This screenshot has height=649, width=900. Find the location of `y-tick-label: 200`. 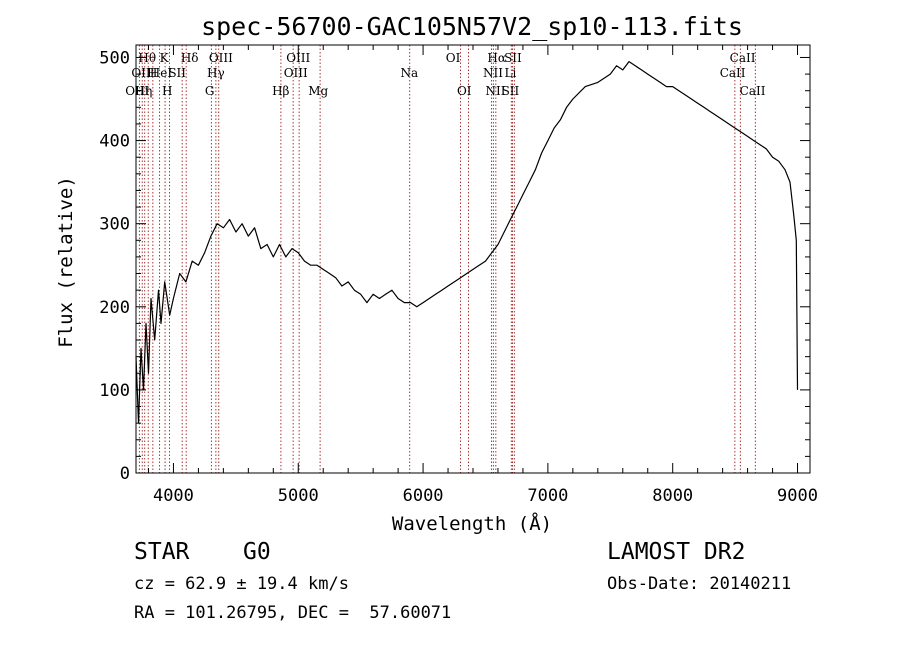

y-tick-label: 200 is located at coordinates (114, 308).